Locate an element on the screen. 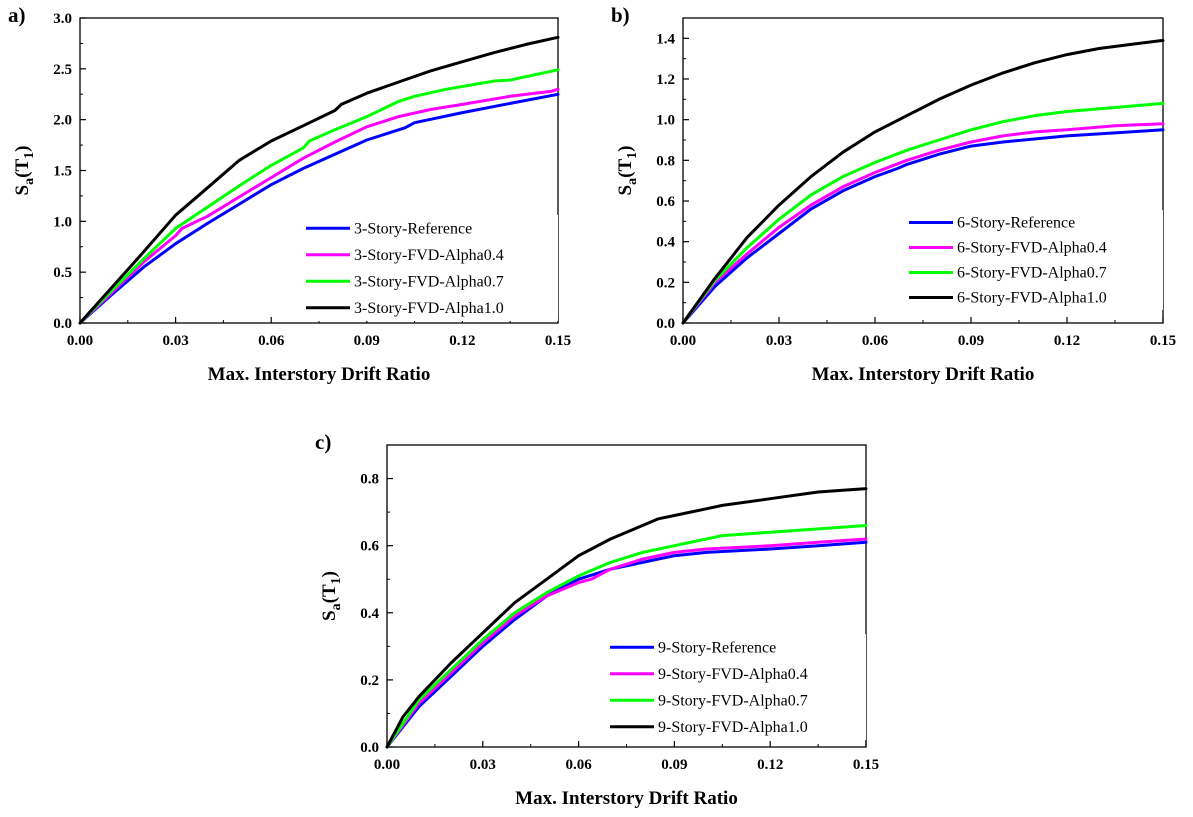 The image size is (1193, 817). legend-label: 3-Story-FVD-Alpha1.0 is located at coordinates (429, 308).